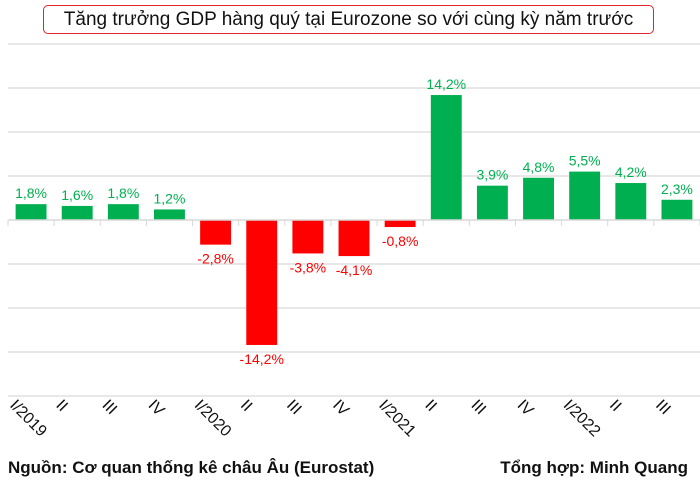  I want to click on credit-note: Tổng hợp: Minh Quang, so click(594, 467).